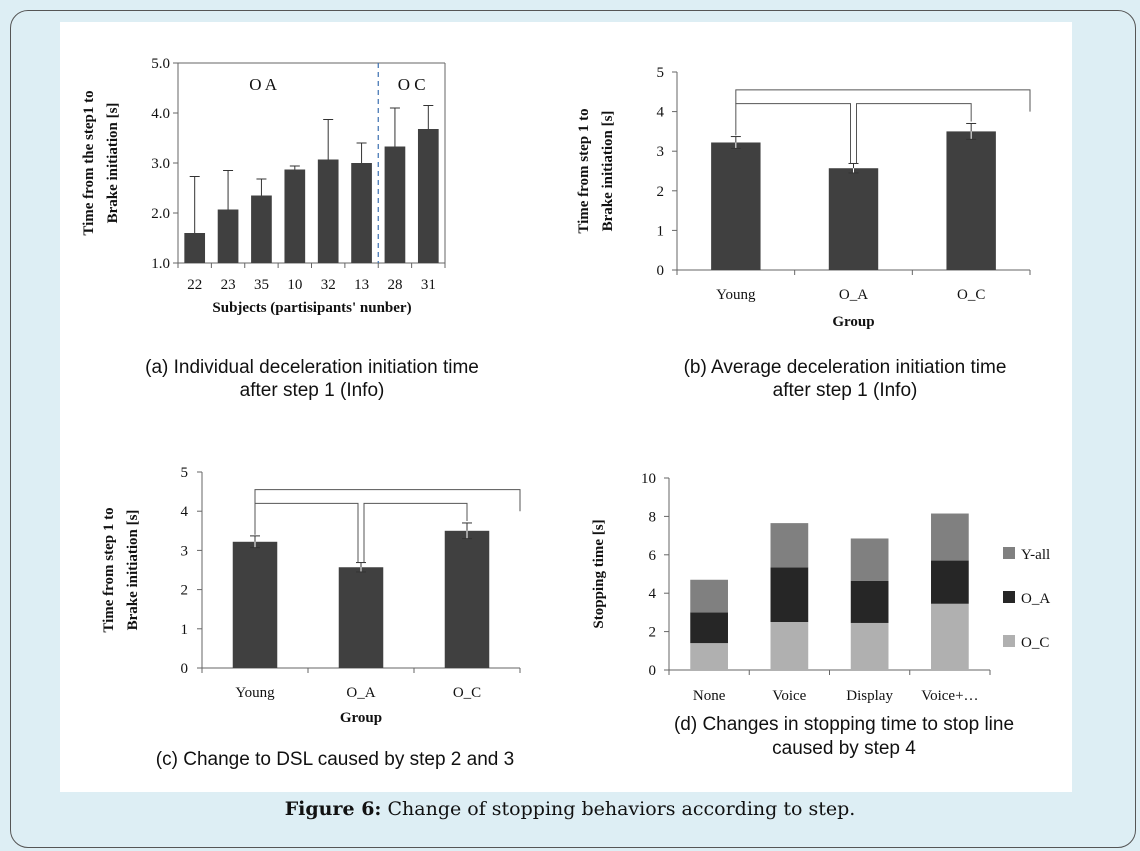 Image resolution: width=1140 pixels, height=851 pixels. What do you see at coordinates (185, 669) in the screenshot?
I see `chart-c-y-tick-label: 0` at bounding box center [185, 669].